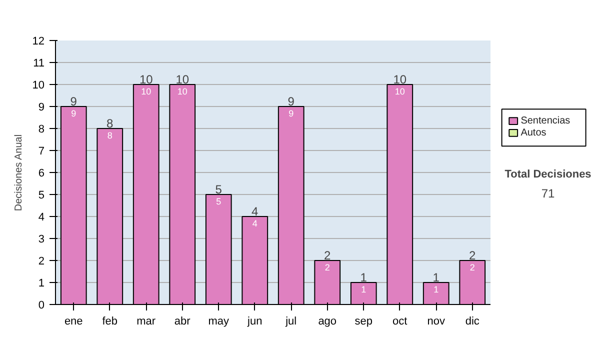 This screenshot has height=340, width=600. What do you see at coordinates (254, 322) in the screenshot?
I see `x-tick-label: jun` at bounding box center [254, 322].